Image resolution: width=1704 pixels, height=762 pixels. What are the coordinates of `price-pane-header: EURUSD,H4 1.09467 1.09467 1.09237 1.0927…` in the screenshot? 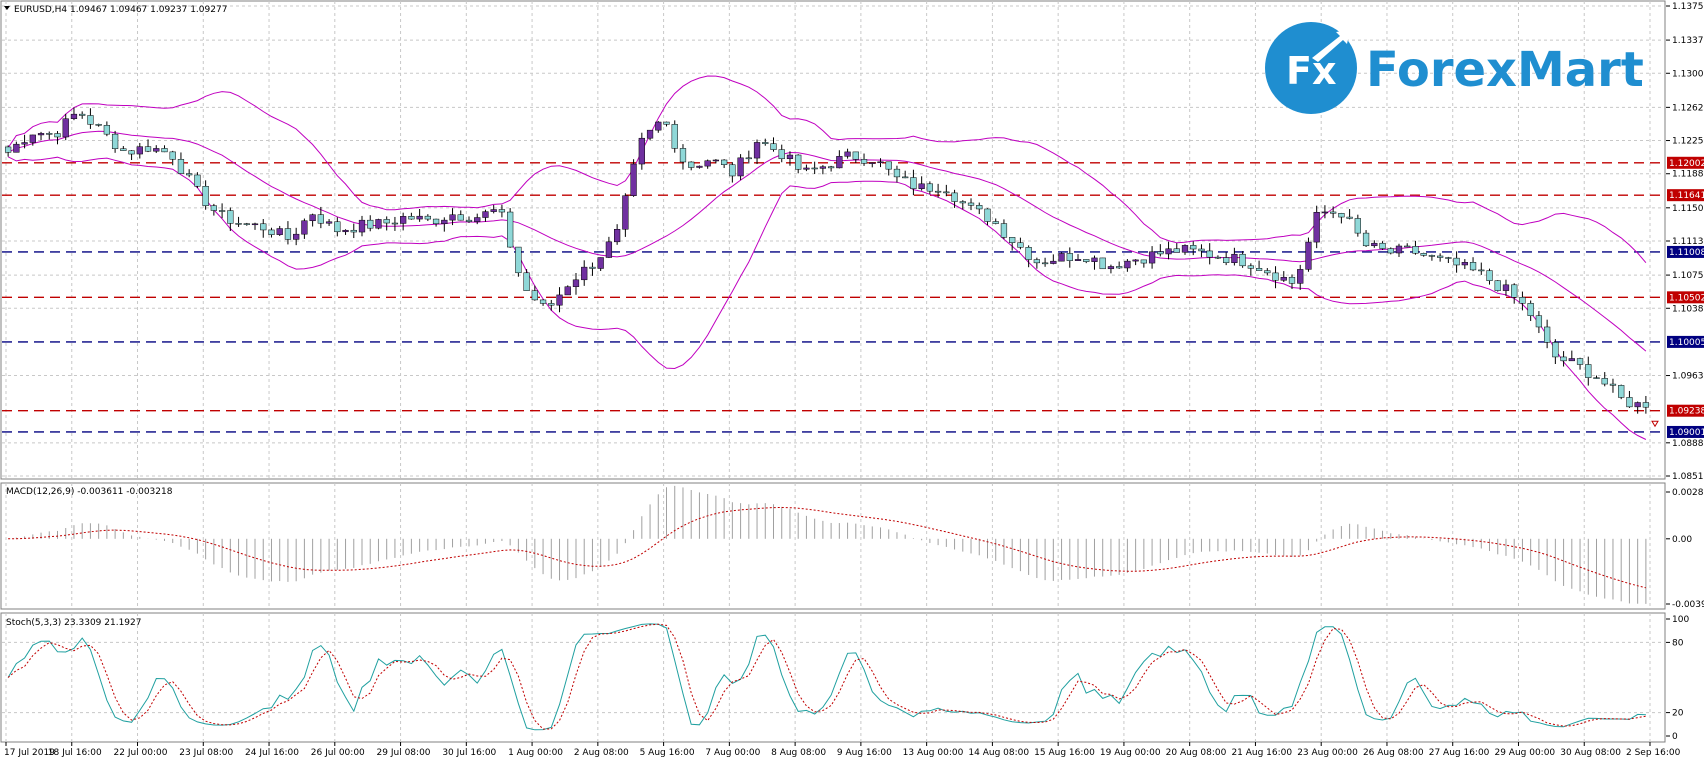 It's located at (120, 10).